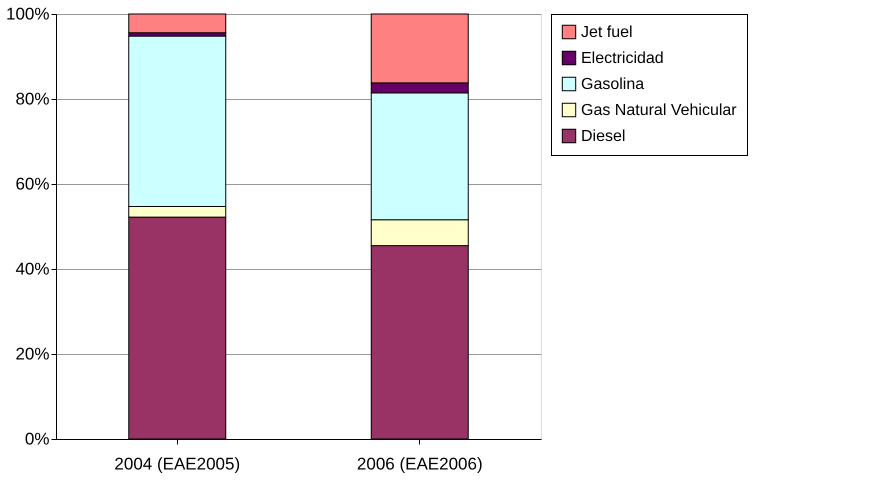  I want to click on legend-label: Jet fuel, so click(607, 32).